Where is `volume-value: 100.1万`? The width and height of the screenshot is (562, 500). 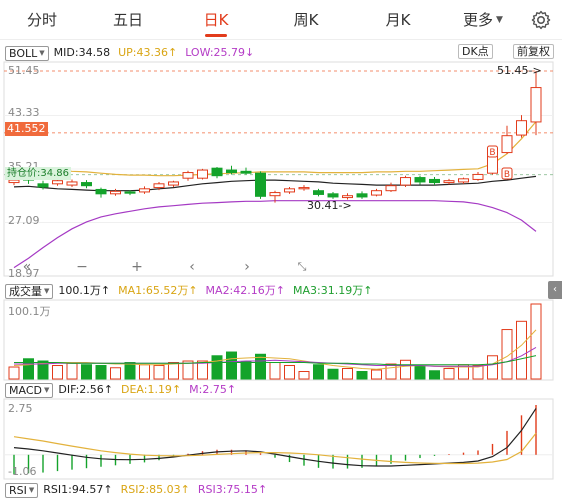 volume-value: 100.1万 is located at coordinates (79, 290).